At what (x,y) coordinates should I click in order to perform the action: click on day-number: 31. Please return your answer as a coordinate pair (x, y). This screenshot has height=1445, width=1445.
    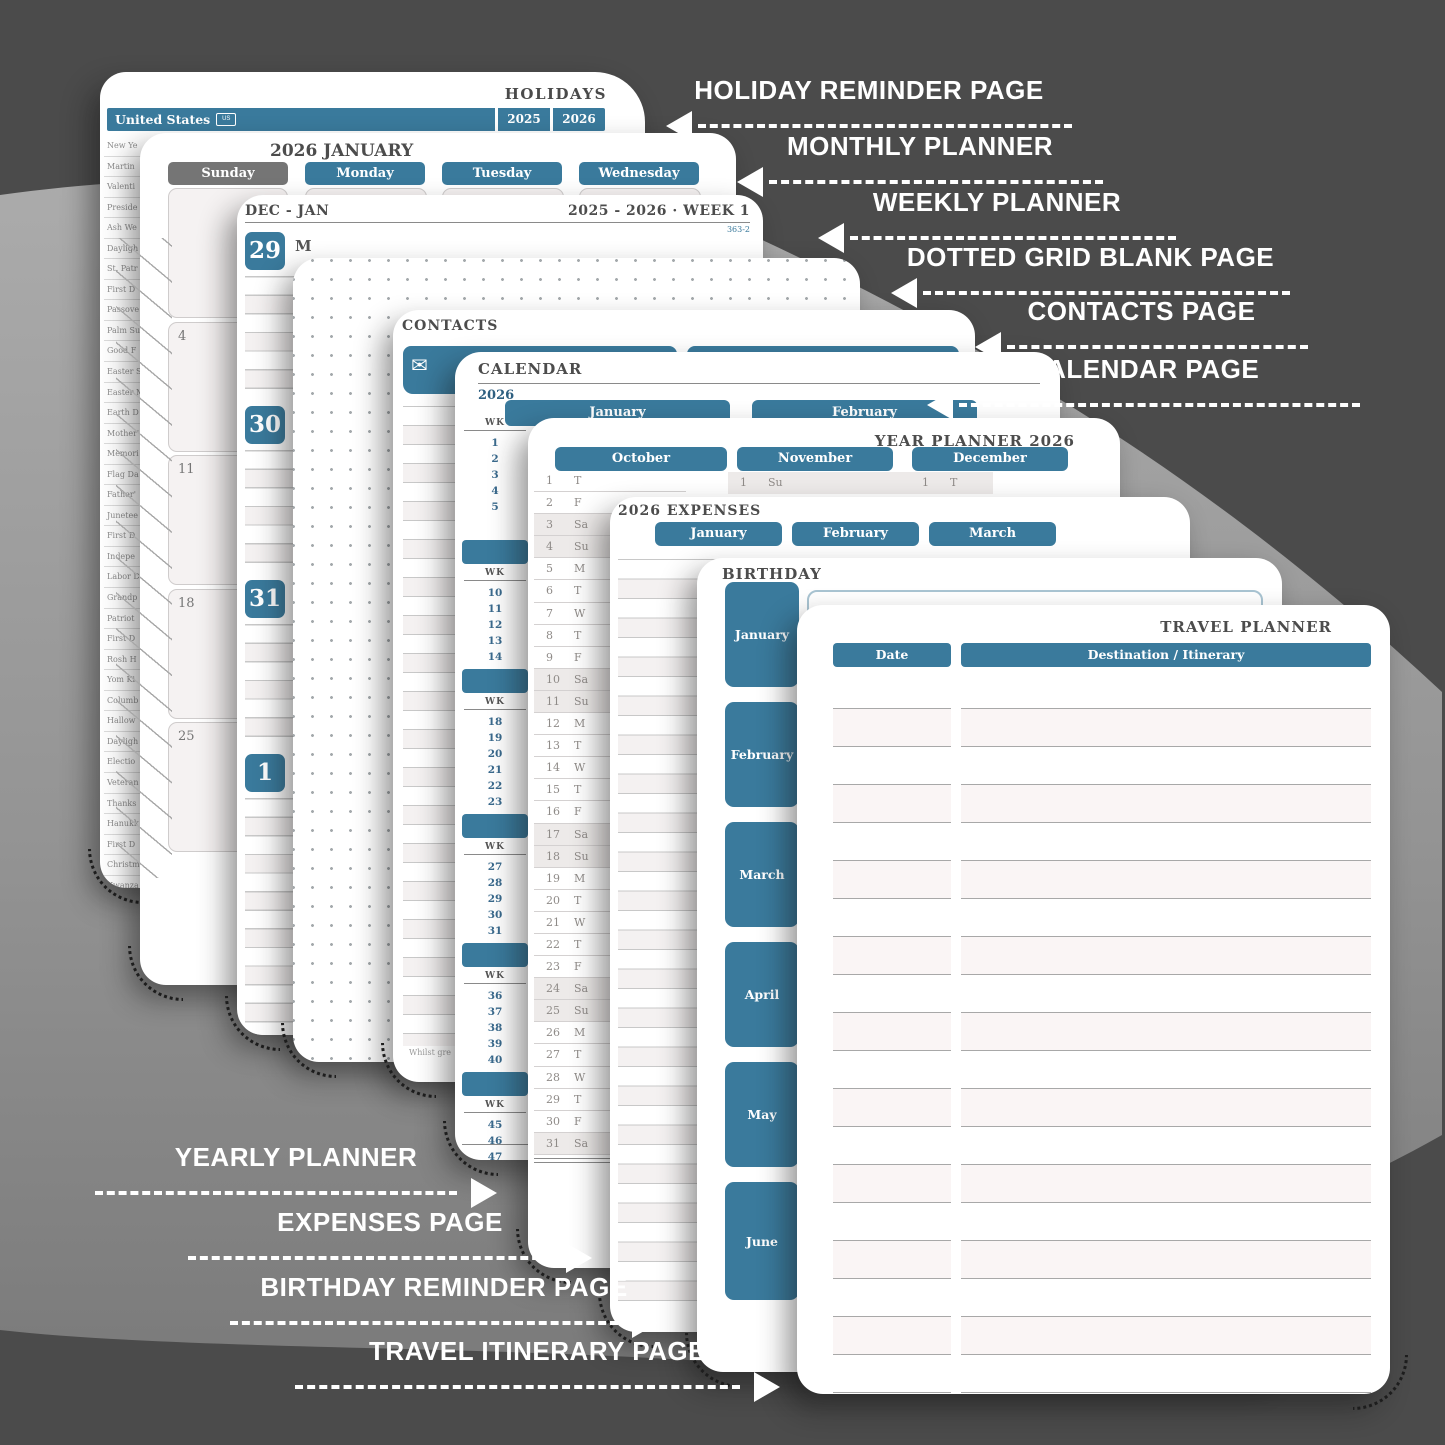
    Looking at the image, I should click on (553, 1143).